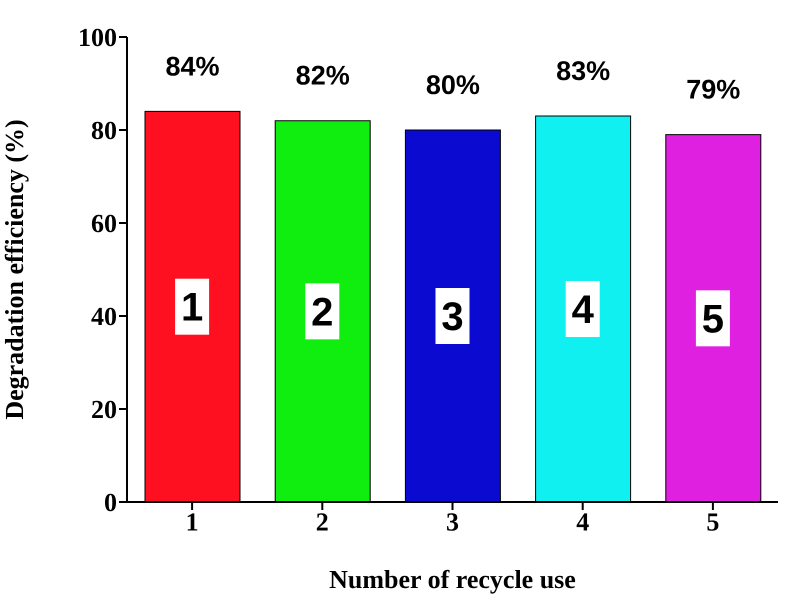 Image resolution: width=799 pixels, height=598 pixels. I want to click on y-tick-label: 100, so click(97, 37).